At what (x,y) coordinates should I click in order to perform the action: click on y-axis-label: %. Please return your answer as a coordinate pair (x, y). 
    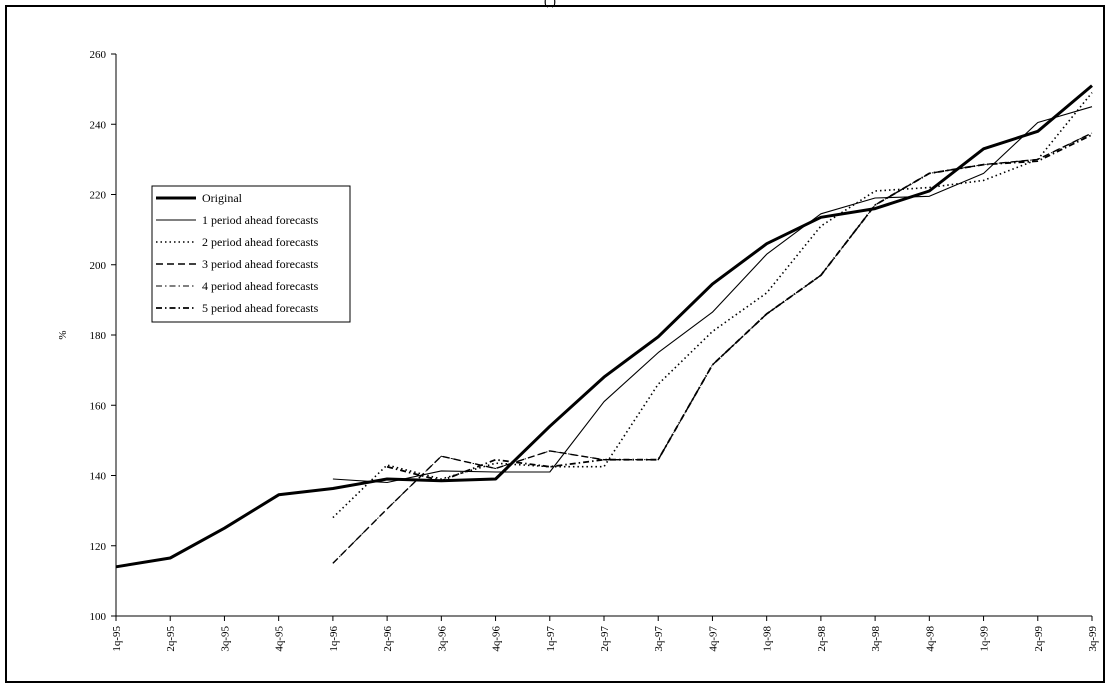
    Looking at the image, I should click on (63, 334).